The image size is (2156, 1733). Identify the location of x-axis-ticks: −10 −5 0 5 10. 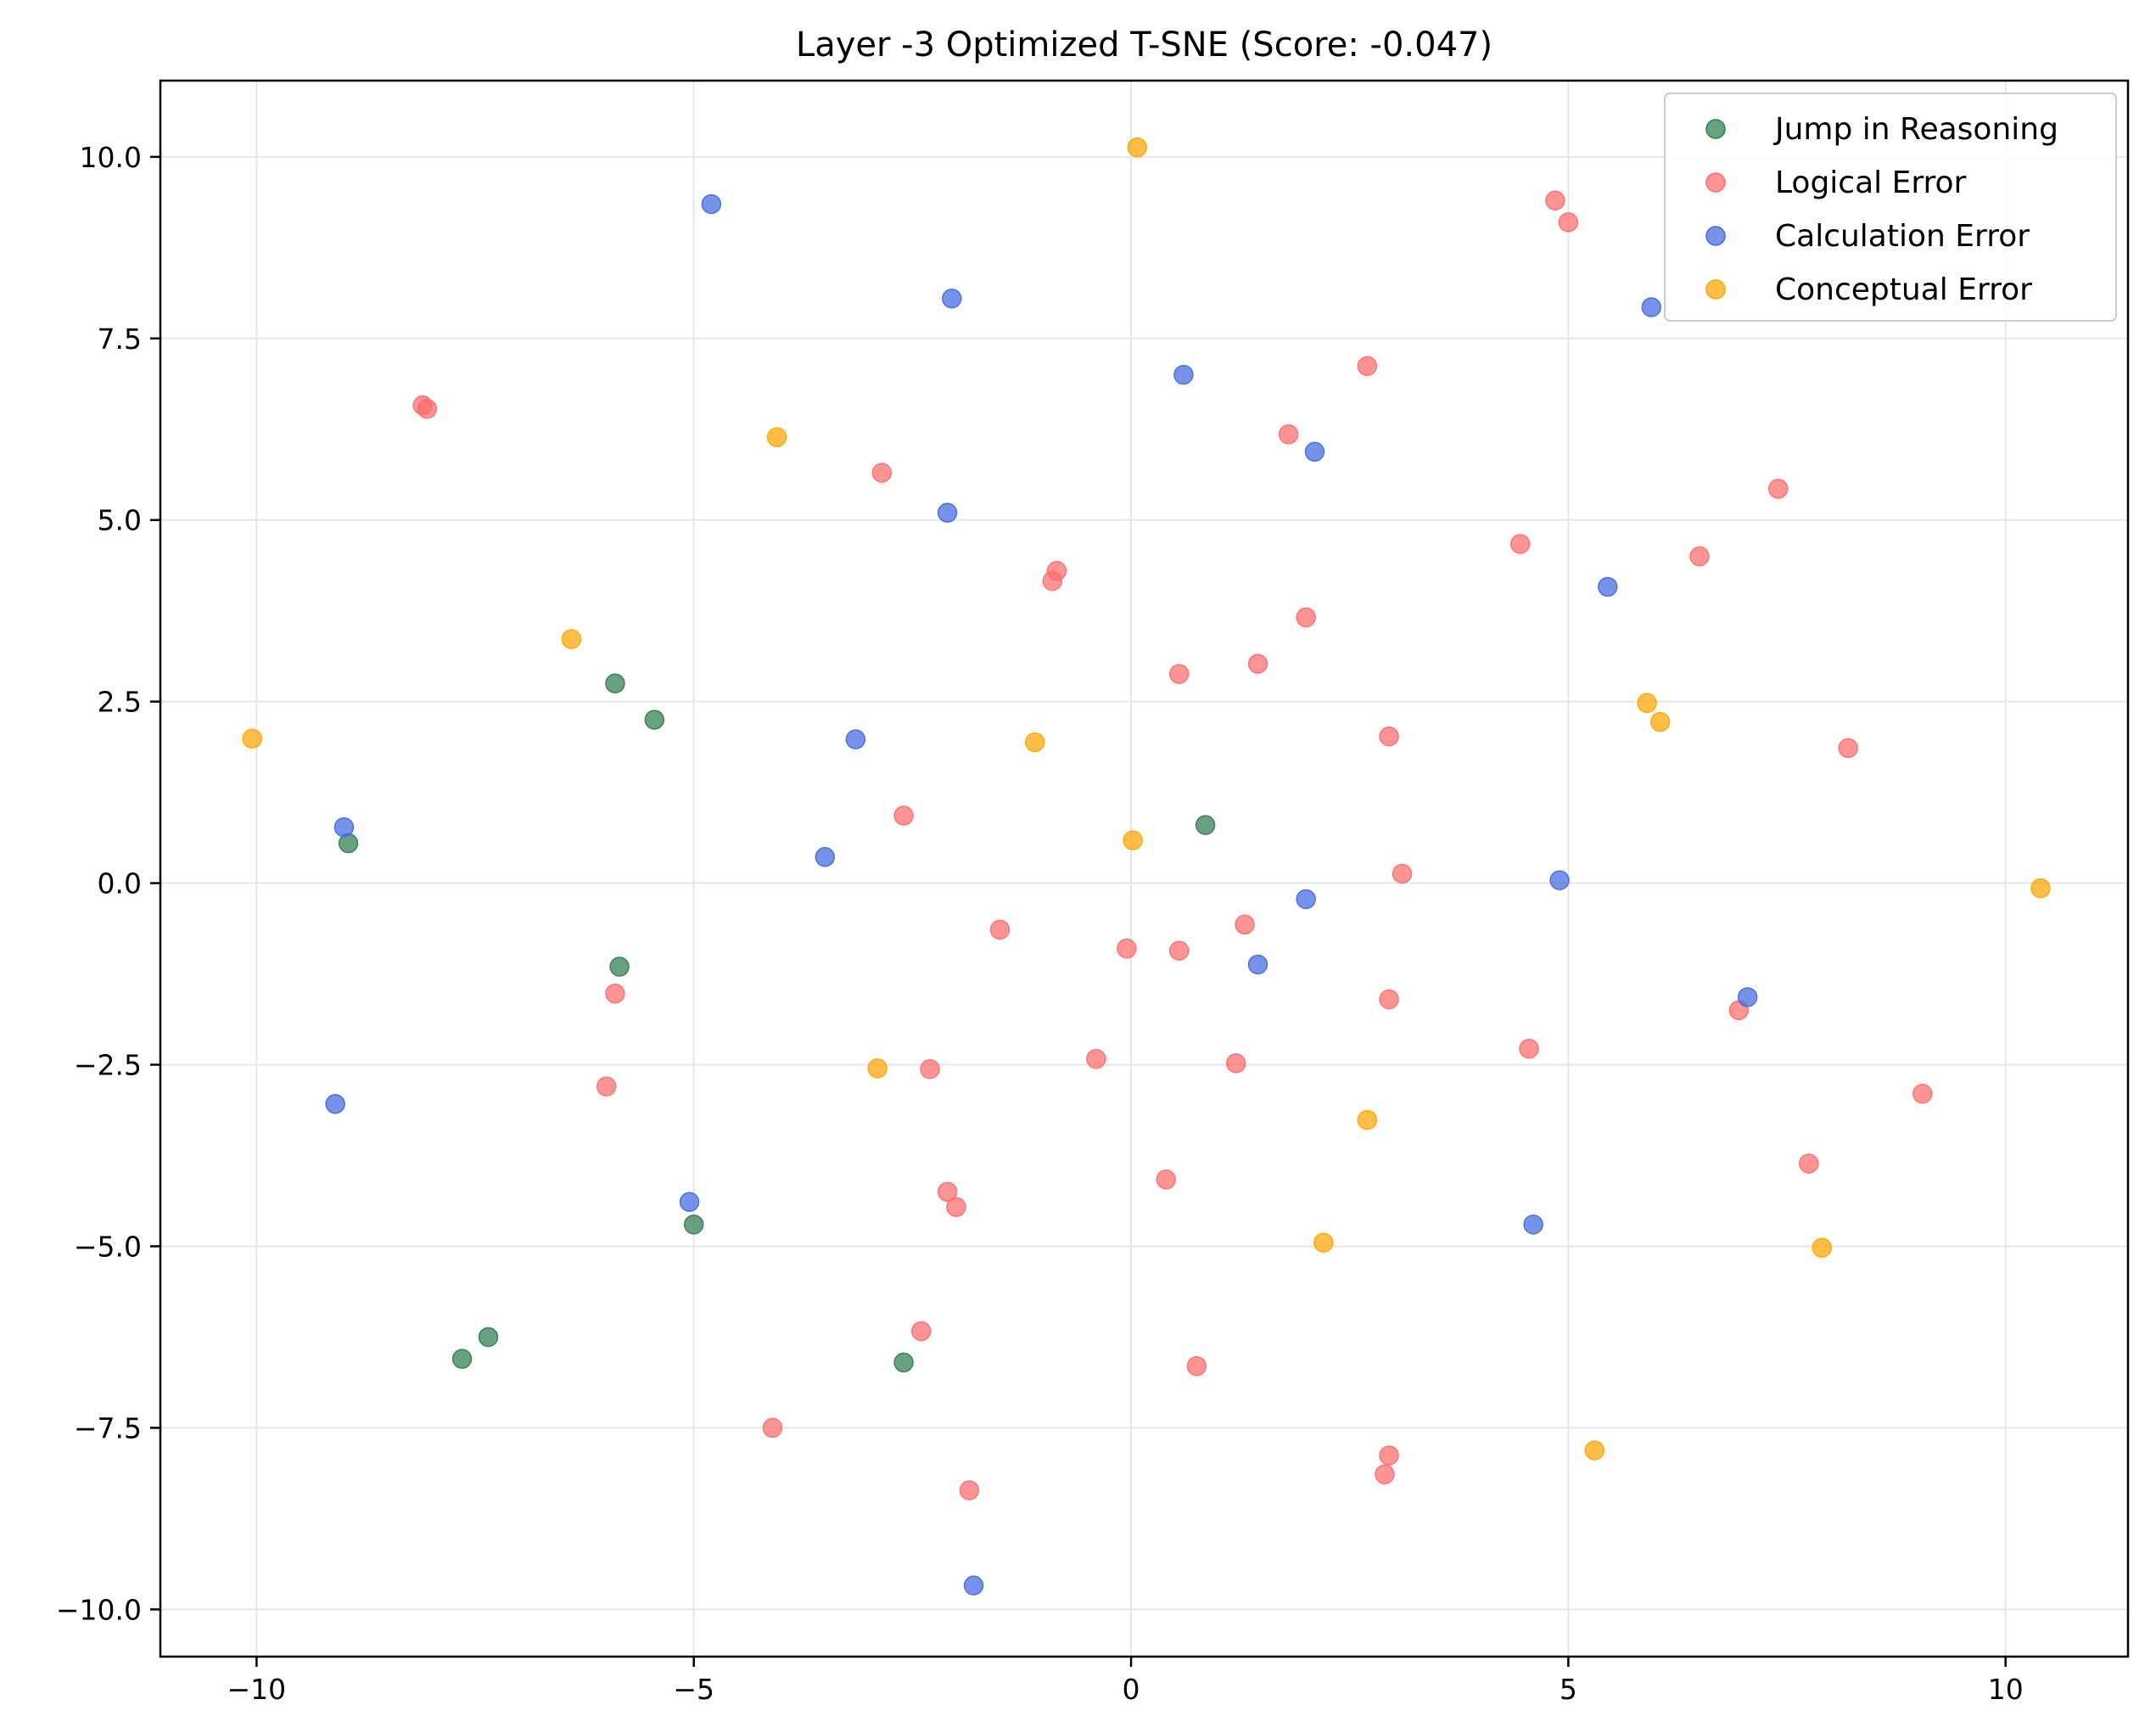
(1125, 1681).